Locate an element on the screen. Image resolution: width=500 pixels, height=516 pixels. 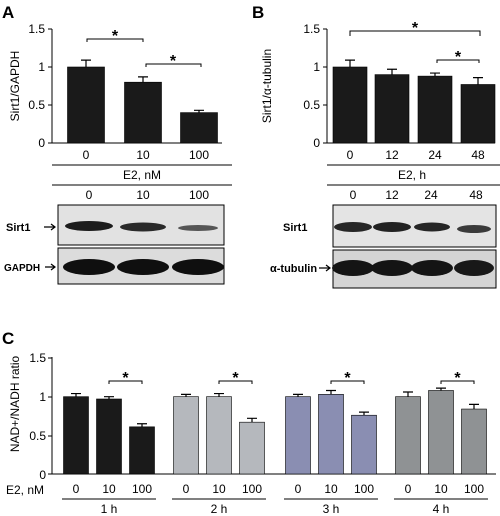
panel-b-ytick: 0 is located at coordinates (316, 143).